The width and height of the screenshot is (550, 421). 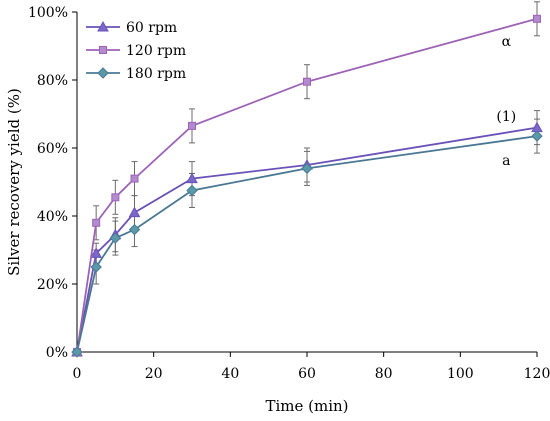 I want to click on legend-label: 120 rpm, so click(x=156, y=51).